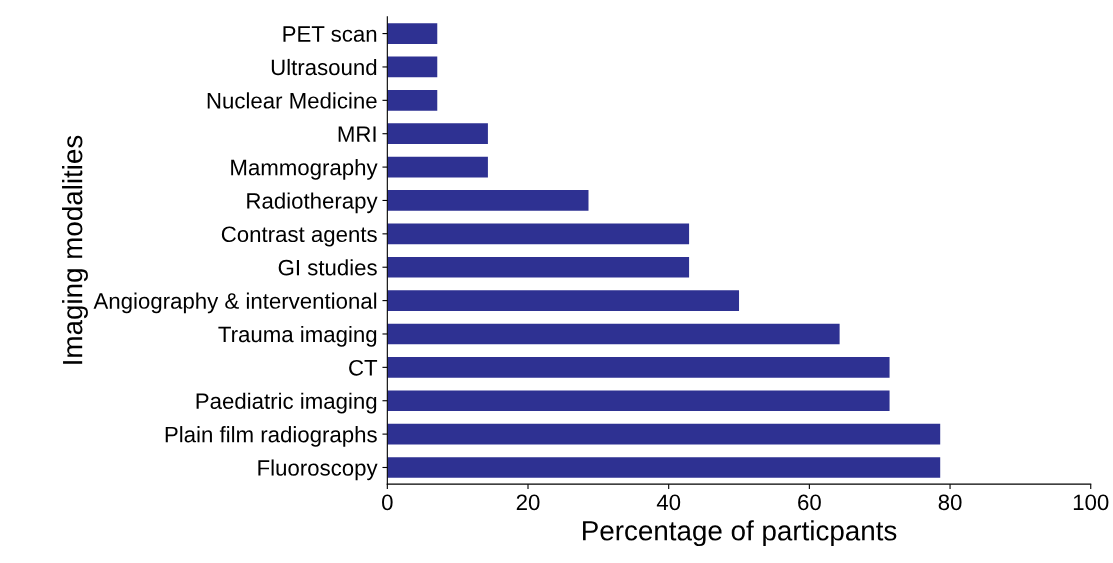 This screenshot has height=563, width=1113. Describe the element at coordinates (75, 249) in the screenshot. I see `y-axis-title: Imaging modalities` at that location.